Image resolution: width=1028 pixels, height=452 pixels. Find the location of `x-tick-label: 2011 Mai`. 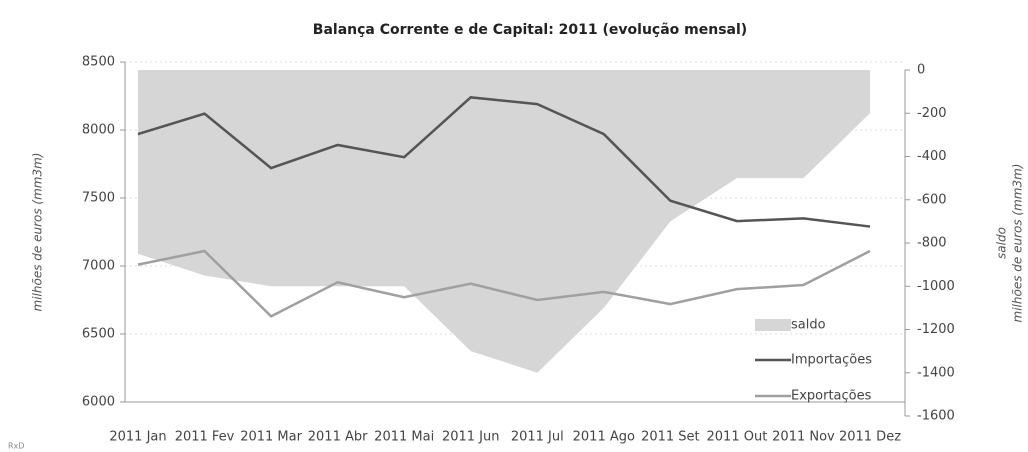

x-tick-label: 2011 Mai is located at coordinates (404, 437).